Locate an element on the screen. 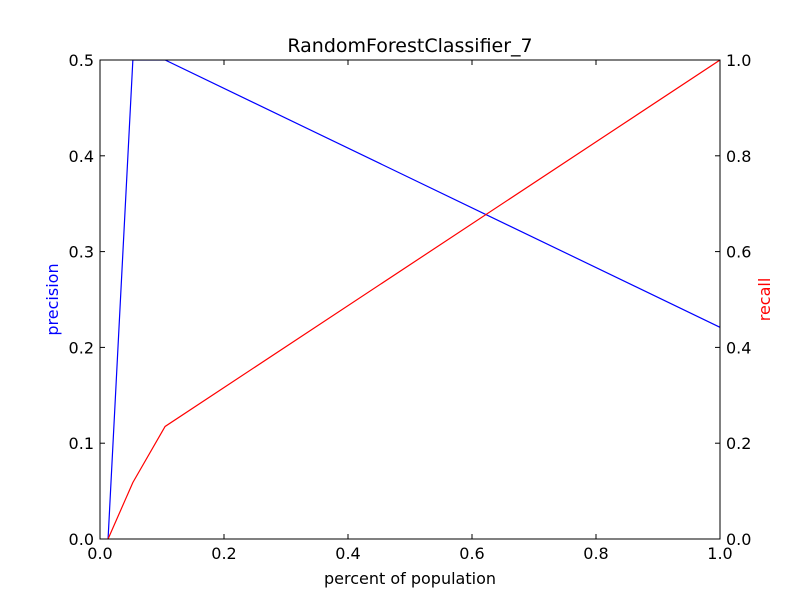 The image size is (800, 600). x-tick-label: 0.6 is located at coordinates (471, 553).